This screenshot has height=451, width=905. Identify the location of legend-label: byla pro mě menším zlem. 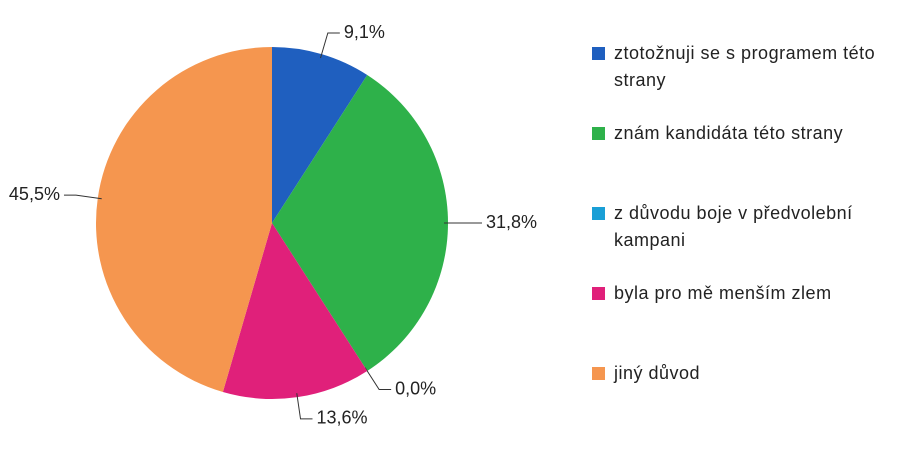
(723, 293).